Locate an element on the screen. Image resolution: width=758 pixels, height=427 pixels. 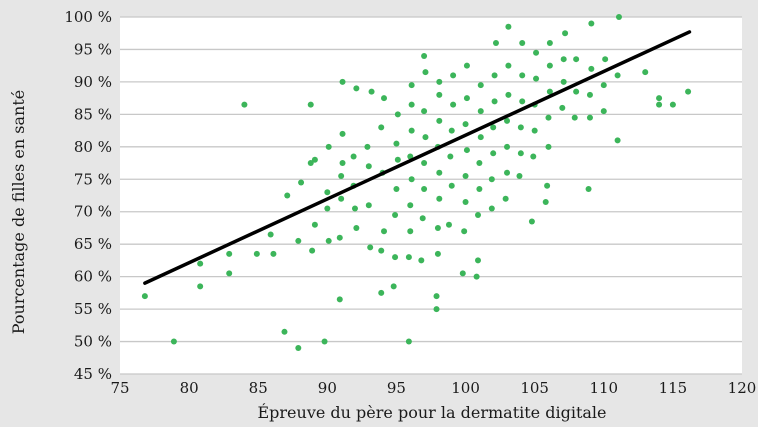
y-tick-label: 100 % is located at coordinates (88, 17).